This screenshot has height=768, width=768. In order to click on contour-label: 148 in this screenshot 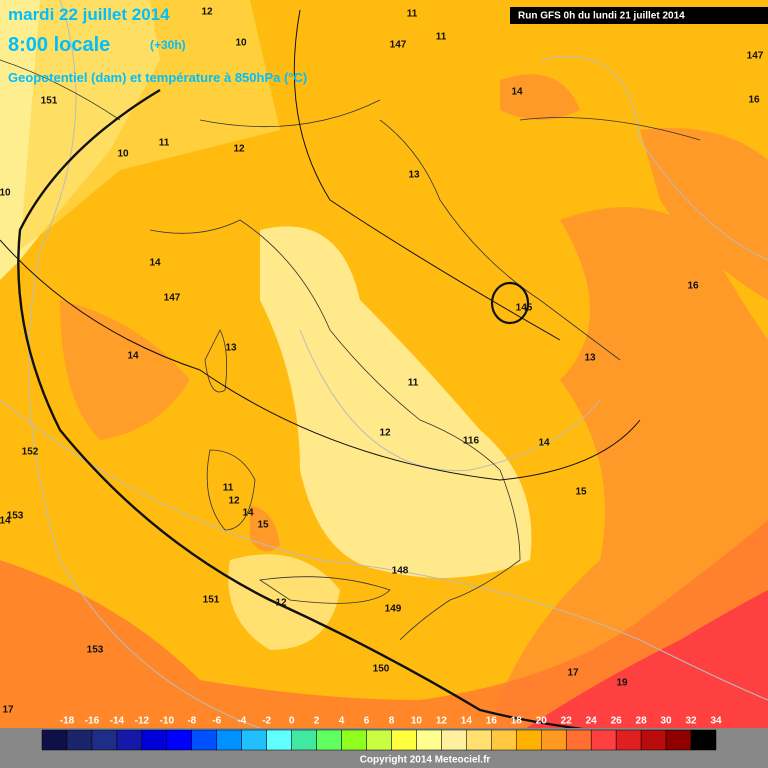, I will do `click(400, 571)`.